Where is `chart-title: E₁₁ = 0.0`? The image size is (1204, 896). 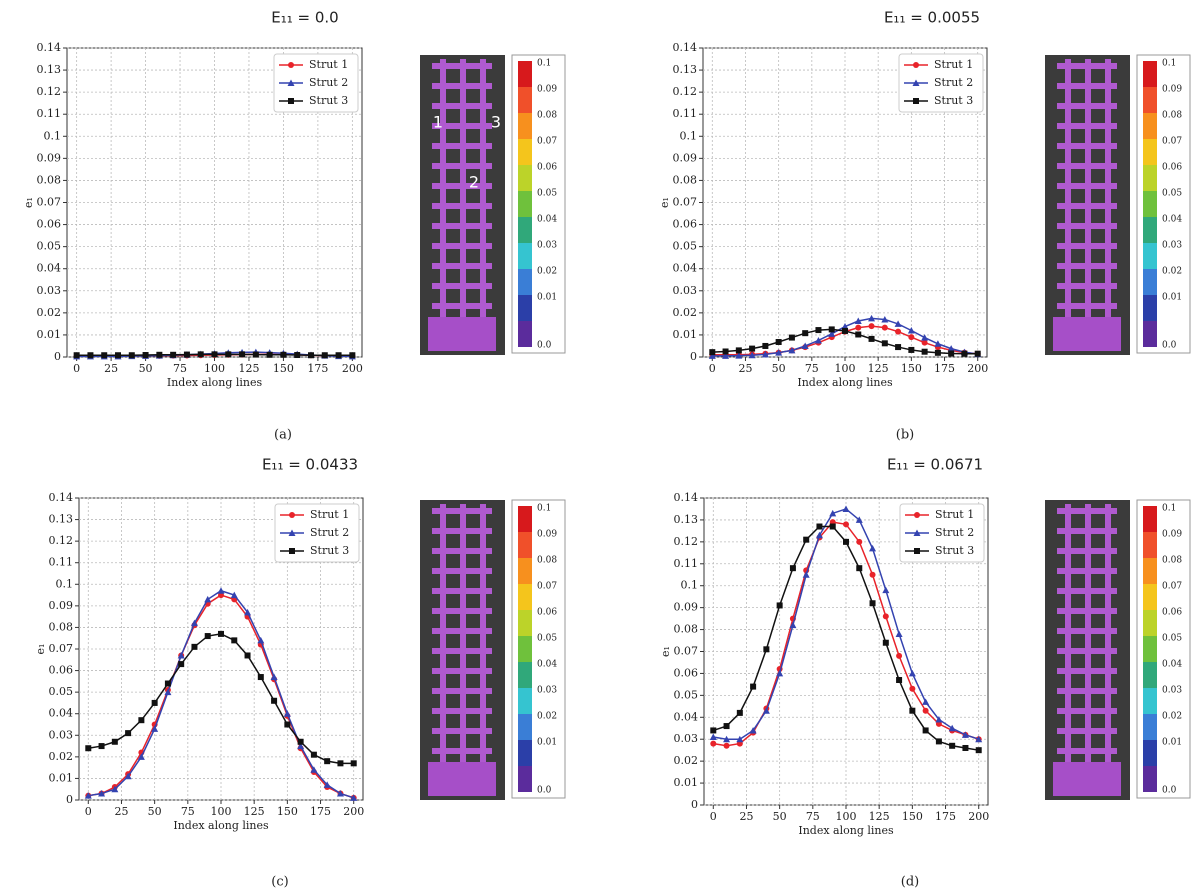
chart-title: E₁₁ = 0.0 is located at coordinates (304, 18).